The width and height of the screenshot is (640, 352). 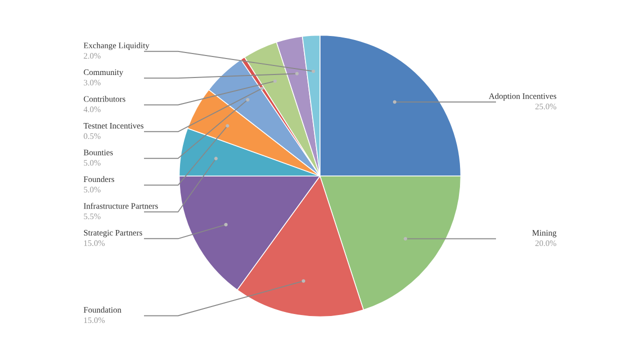 I want to click on slice-label: Testnet Incentives, so click(x=114, y=125).